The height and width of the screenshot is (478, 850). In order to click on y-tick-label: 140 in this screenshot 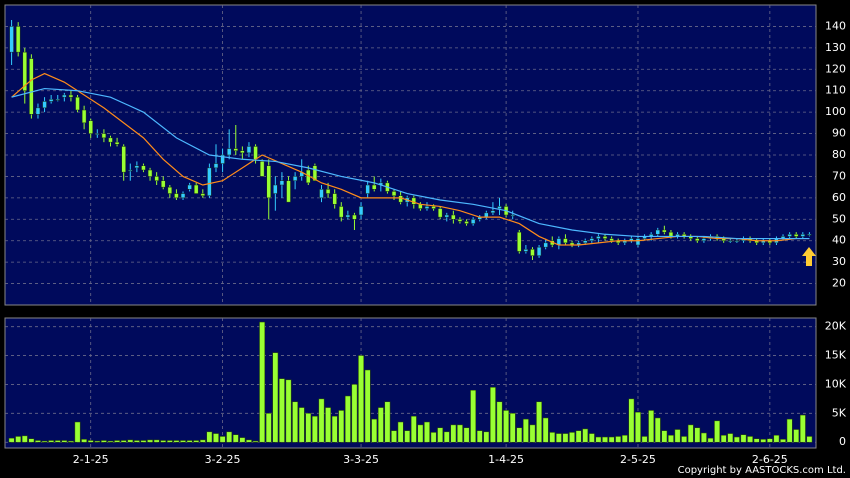, I will do `click(835, 25)`.